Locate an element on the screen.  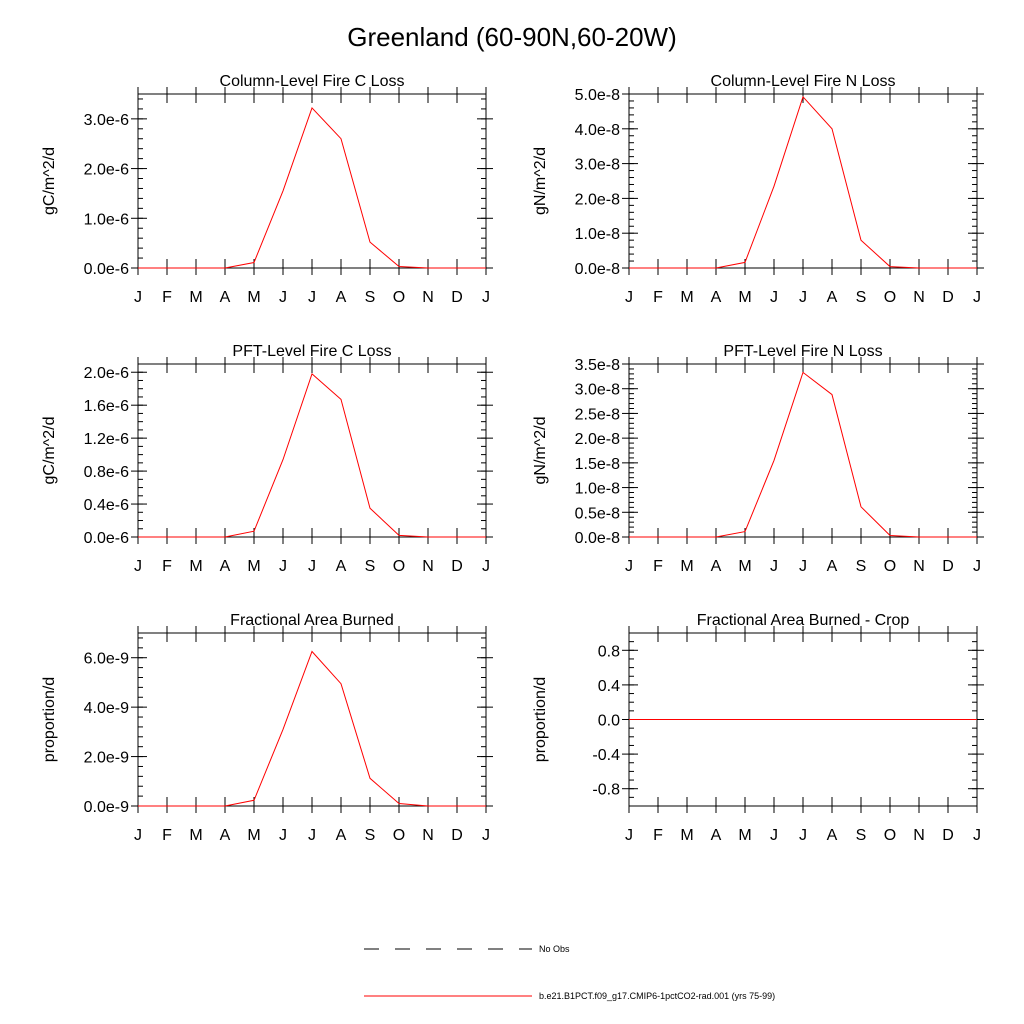
y-tick-label: 3.0e-8 is located at coordinates (597, 165).